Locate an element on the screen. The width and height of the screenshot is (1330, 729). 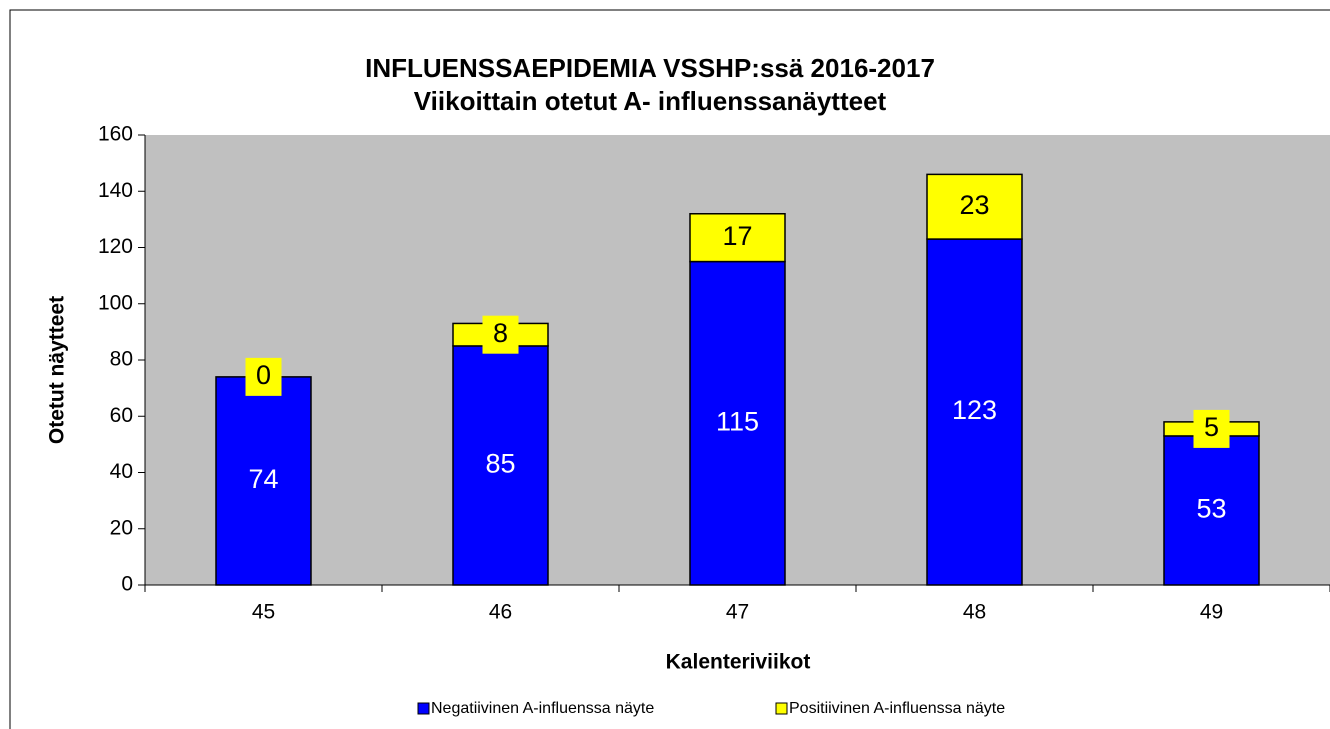
data-label: 115 is located at coordinates (737, 421).